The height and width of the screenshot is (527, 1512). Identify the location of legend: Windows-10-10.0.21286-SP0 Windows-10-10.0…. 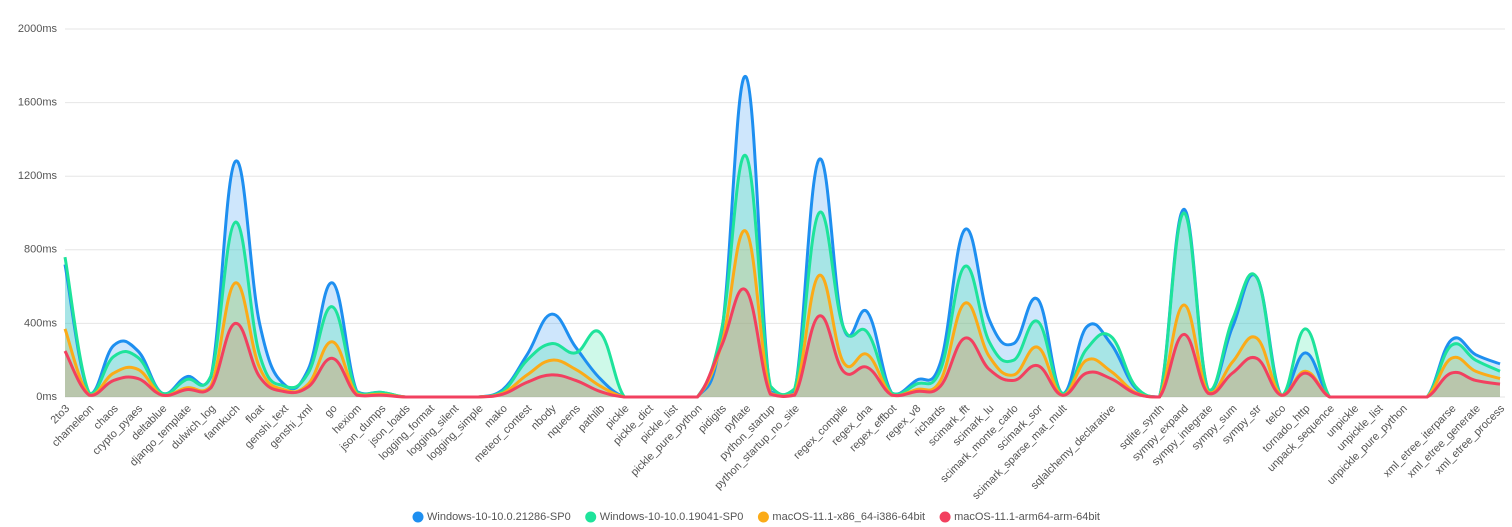
(756, 517).